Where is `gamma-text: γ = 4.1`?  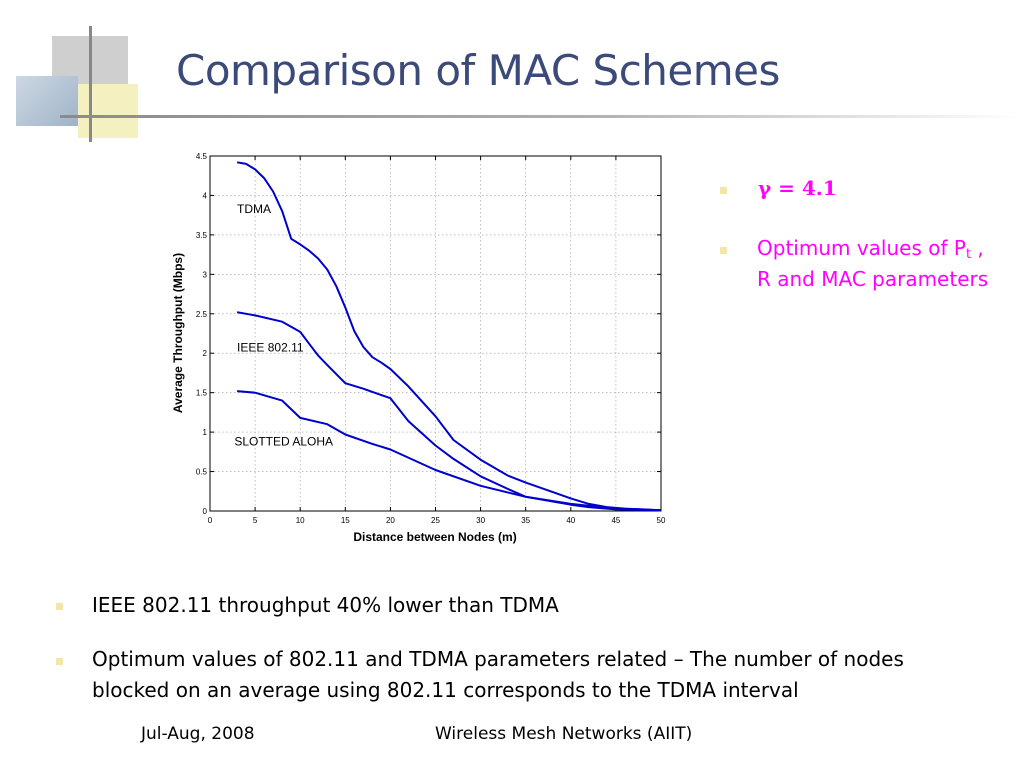 gamma-text: γ = 4.1 is located at coordinates (797, 188).